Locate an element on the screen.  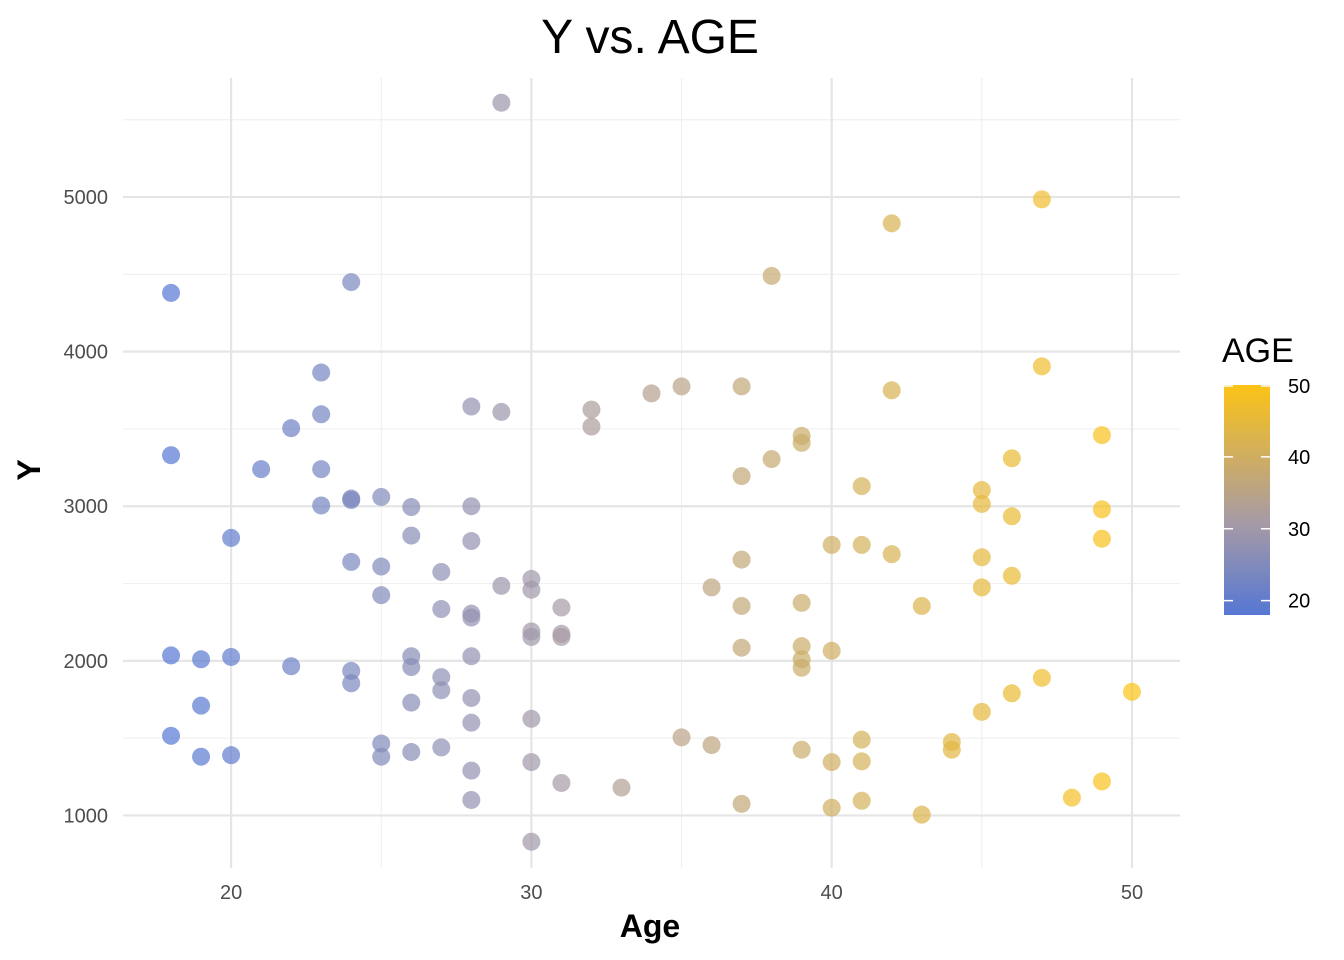
x-tick-label: 20 is located at coordinates (231, 893).